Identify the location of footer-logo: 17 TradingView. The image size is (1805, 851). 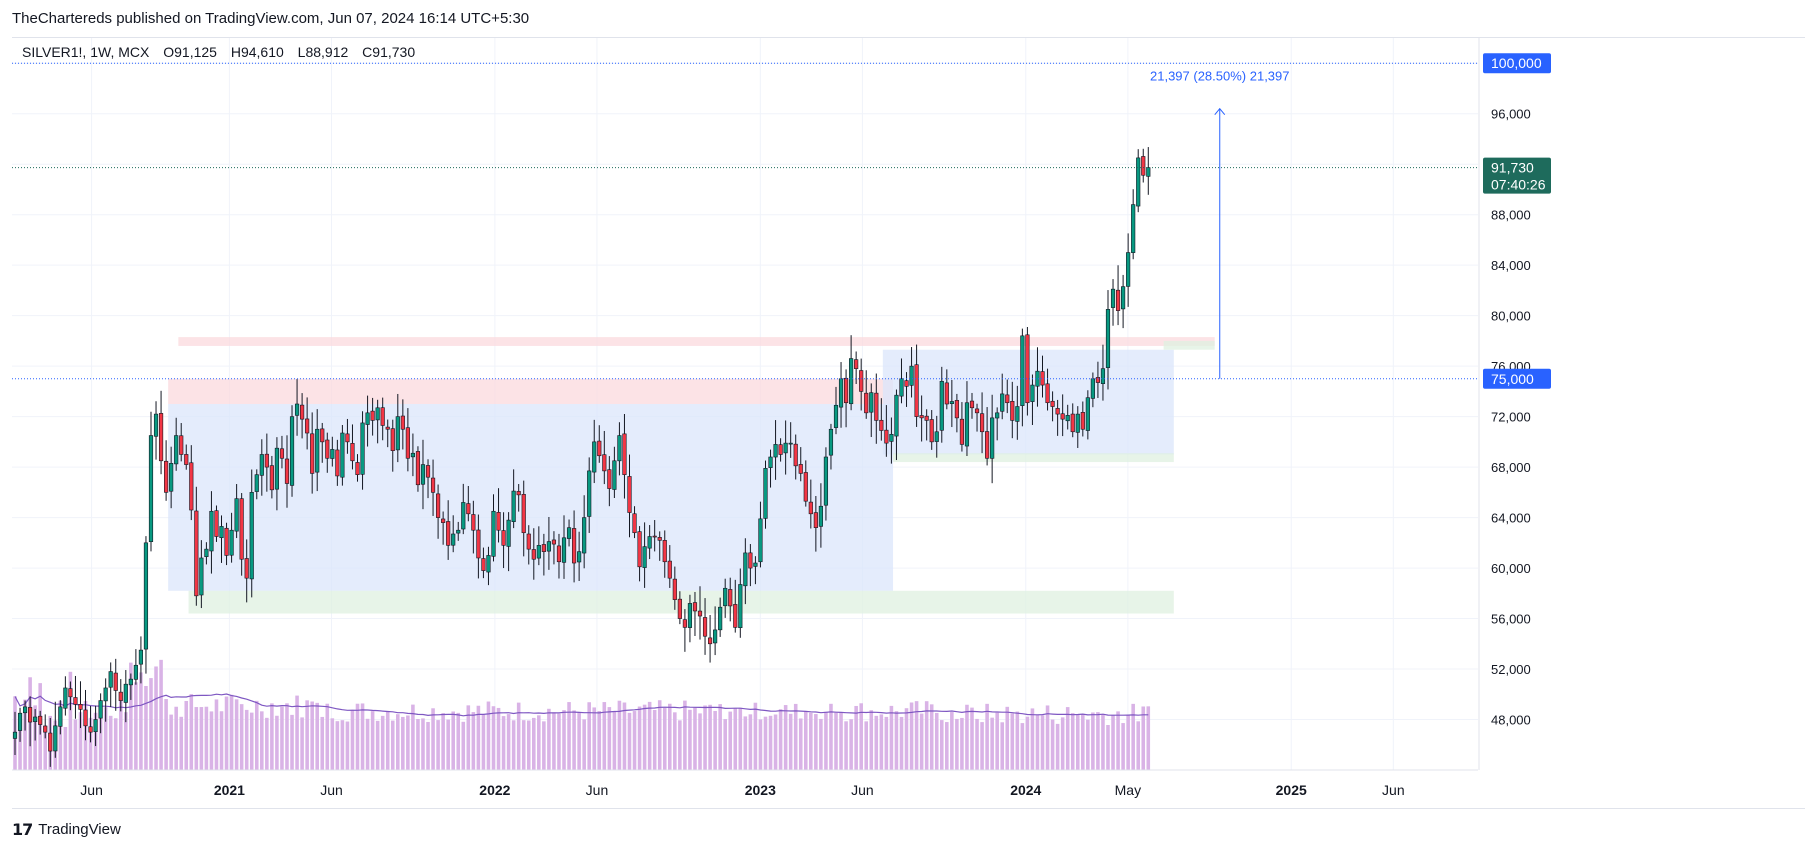
(66, 829).